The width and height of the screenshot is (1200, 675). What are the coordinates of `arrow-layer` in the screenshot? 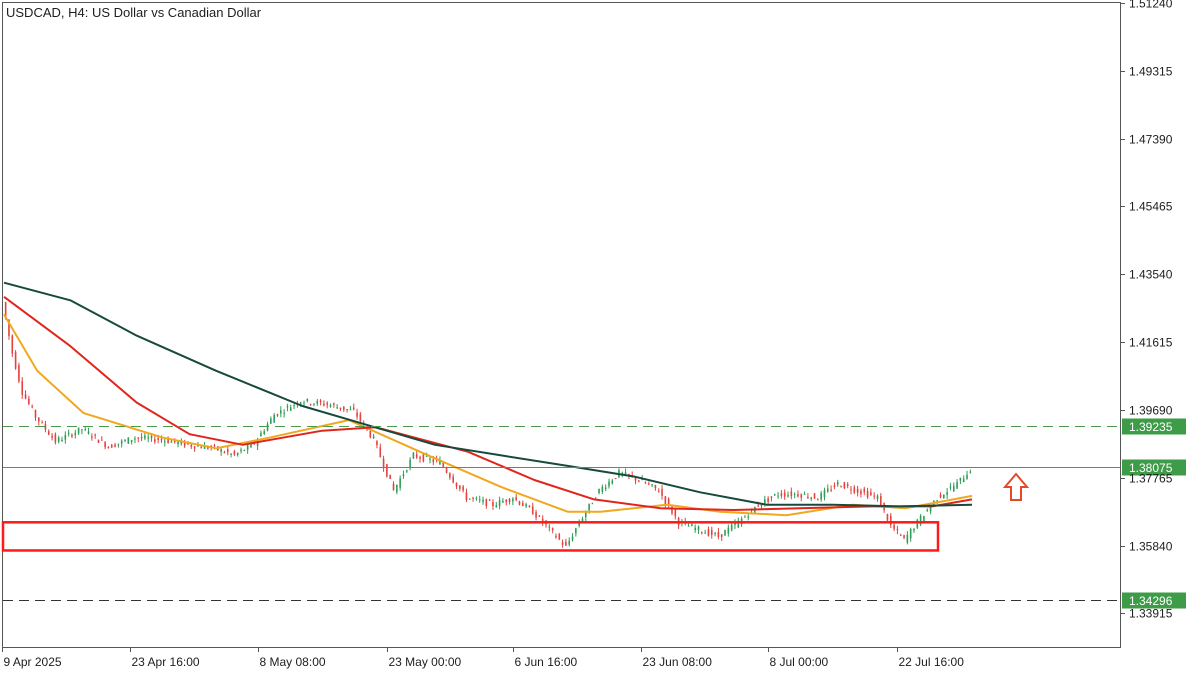 It's located at (1016, 486).